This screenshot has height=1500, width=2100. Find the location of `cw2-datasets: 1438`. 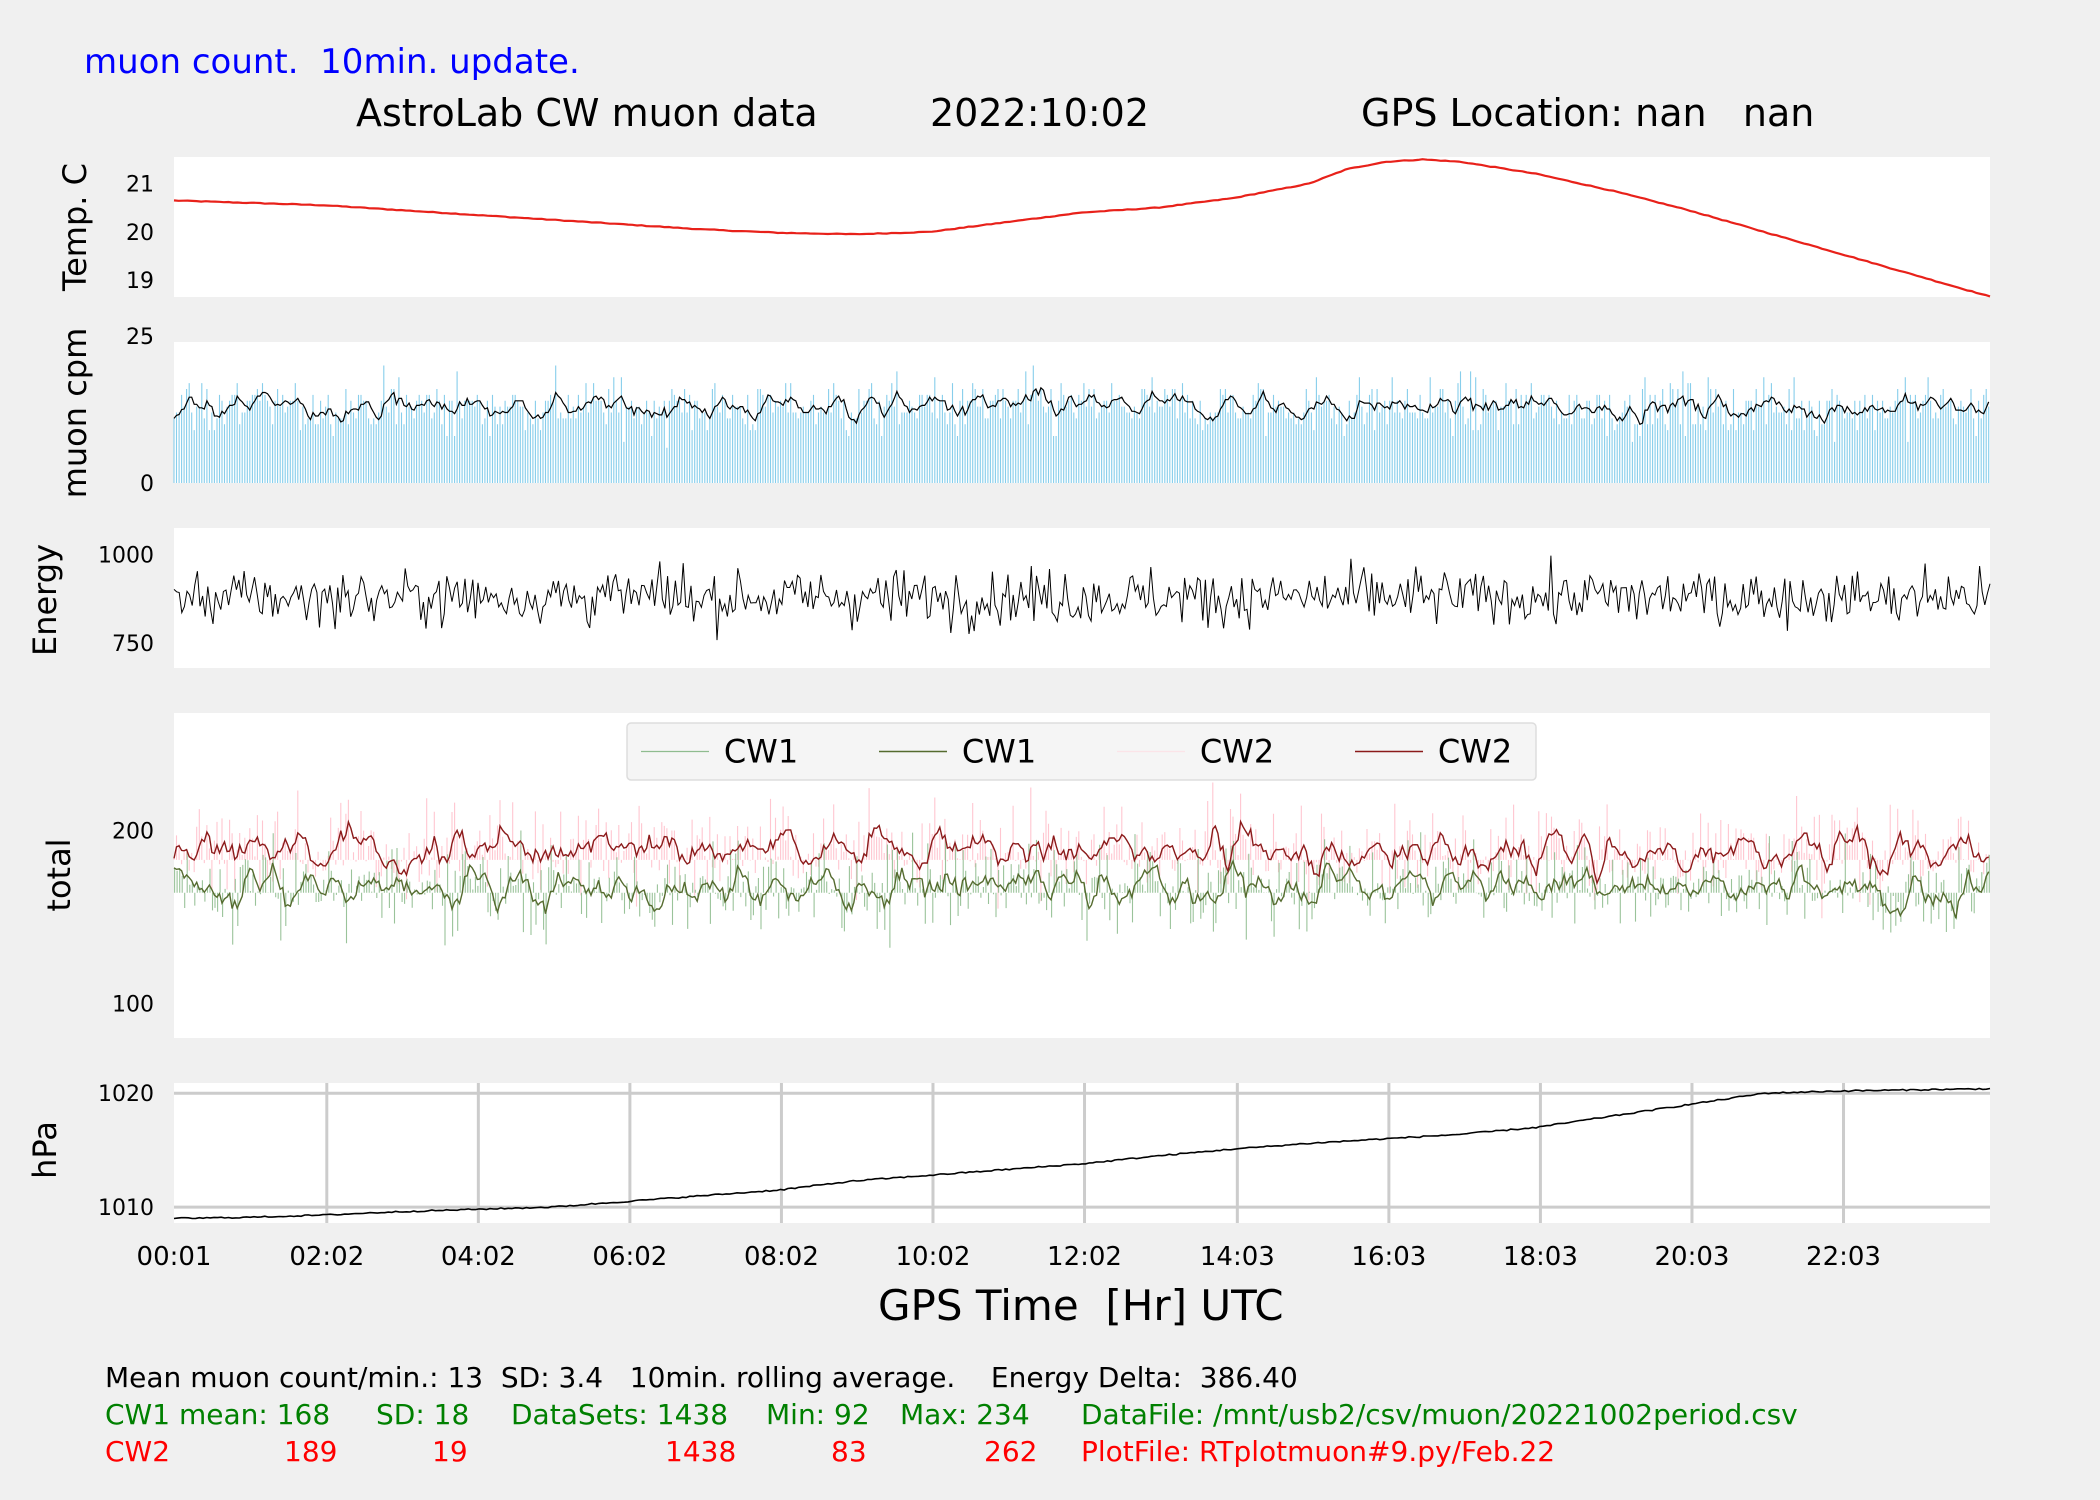

cw2-datasets: 1438 is located at coordinates (701, 1451).